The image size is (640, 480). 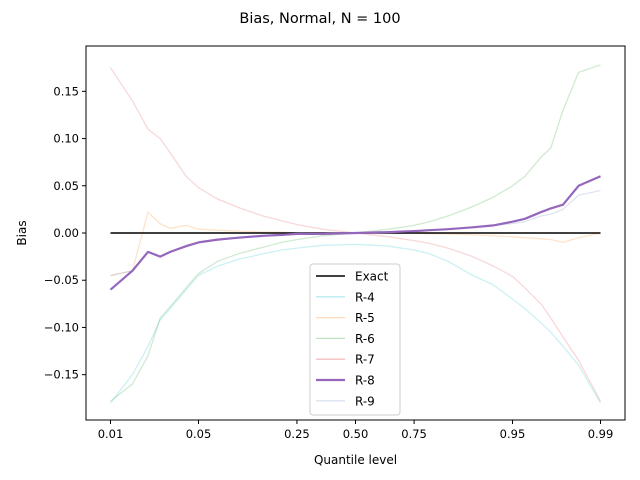 I want to click on y-tick-label: 0.10, so click(x=66, y=139).